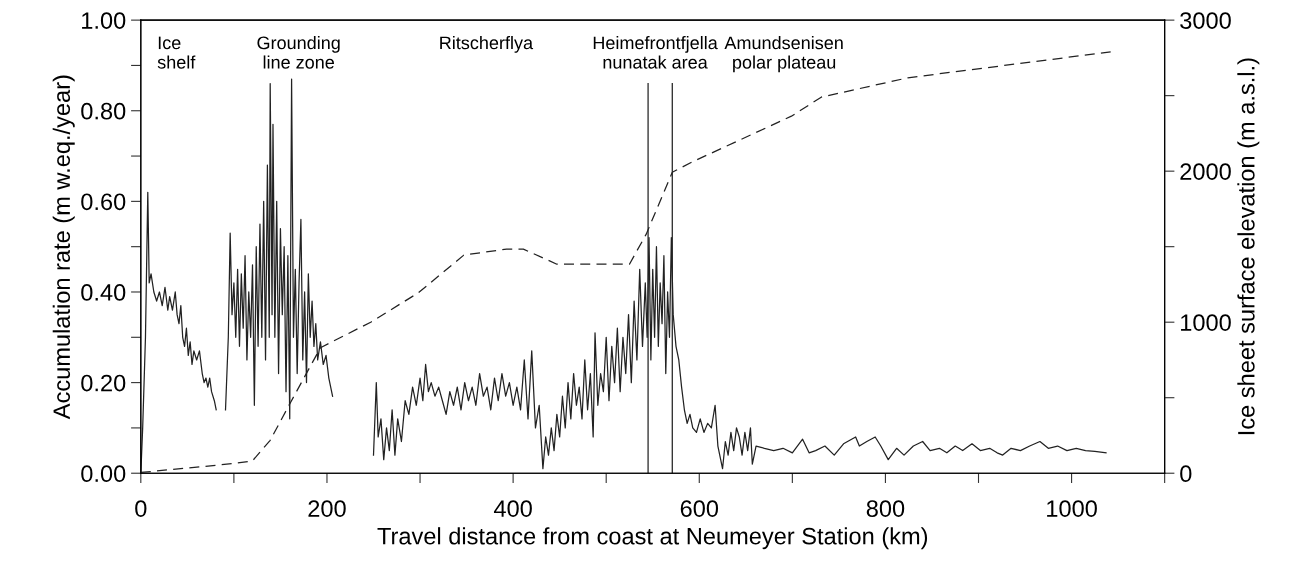  Describe the element at coordinates (1205, 171) in the screenshot. I see `y2-tick-label: 2000` at that location.